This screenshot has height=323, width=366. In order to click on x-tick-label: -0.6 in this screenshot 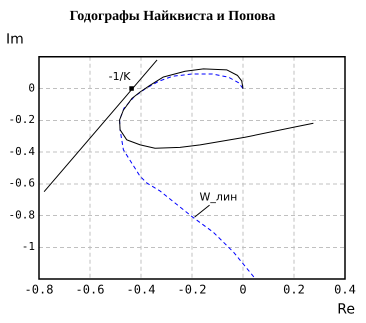, I will do `click(90, 289)`.